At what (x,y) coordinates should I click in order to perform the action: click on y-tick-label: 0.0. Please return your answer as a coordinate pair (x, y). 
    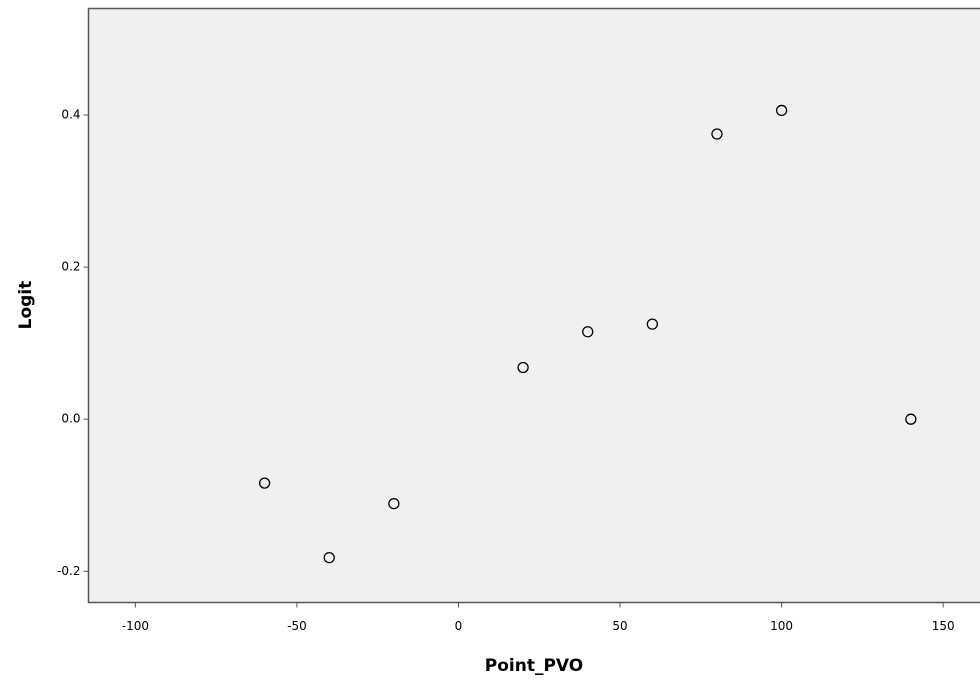
    Looking at the image, I should click on (70, 419).